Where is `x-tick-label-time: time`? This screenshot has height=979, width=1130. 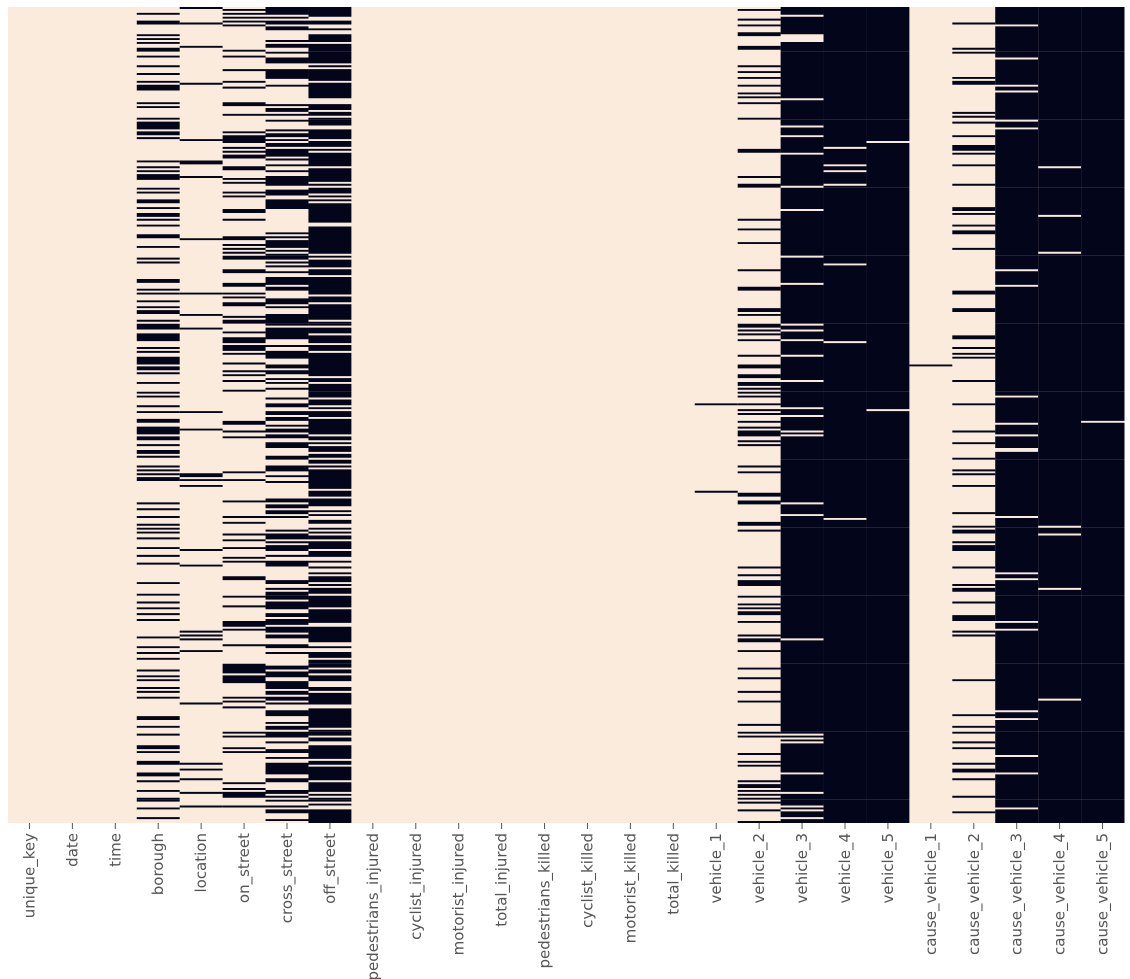 x-tick-label-time: time is located at coordinates (115, 850).